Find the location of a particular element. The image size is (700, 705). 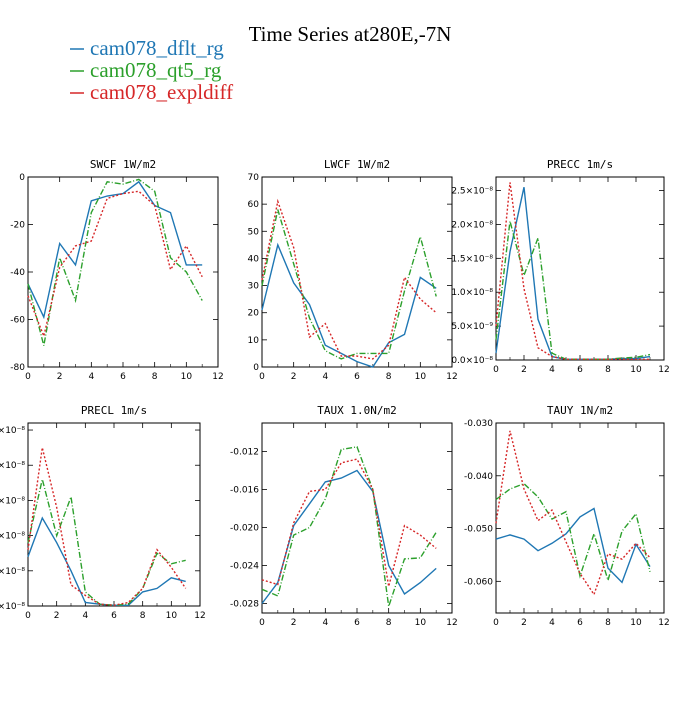

y-tick-label: 1.0×10⁻⁸ is located at coordinates (472, 293).